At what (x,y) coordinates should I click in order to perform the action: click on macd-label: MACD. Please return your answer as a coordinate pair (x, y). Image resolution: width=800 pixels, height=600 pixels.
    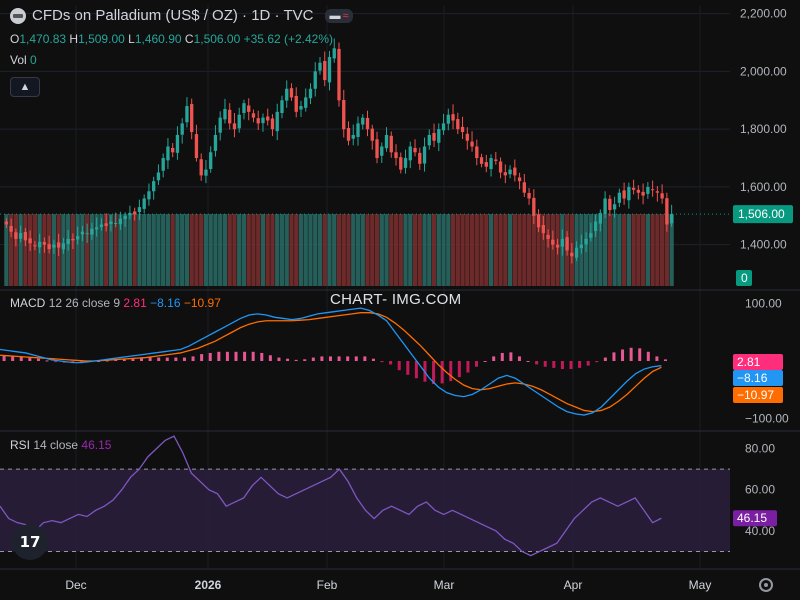
    Looking at the image, I should click on (28, 303).